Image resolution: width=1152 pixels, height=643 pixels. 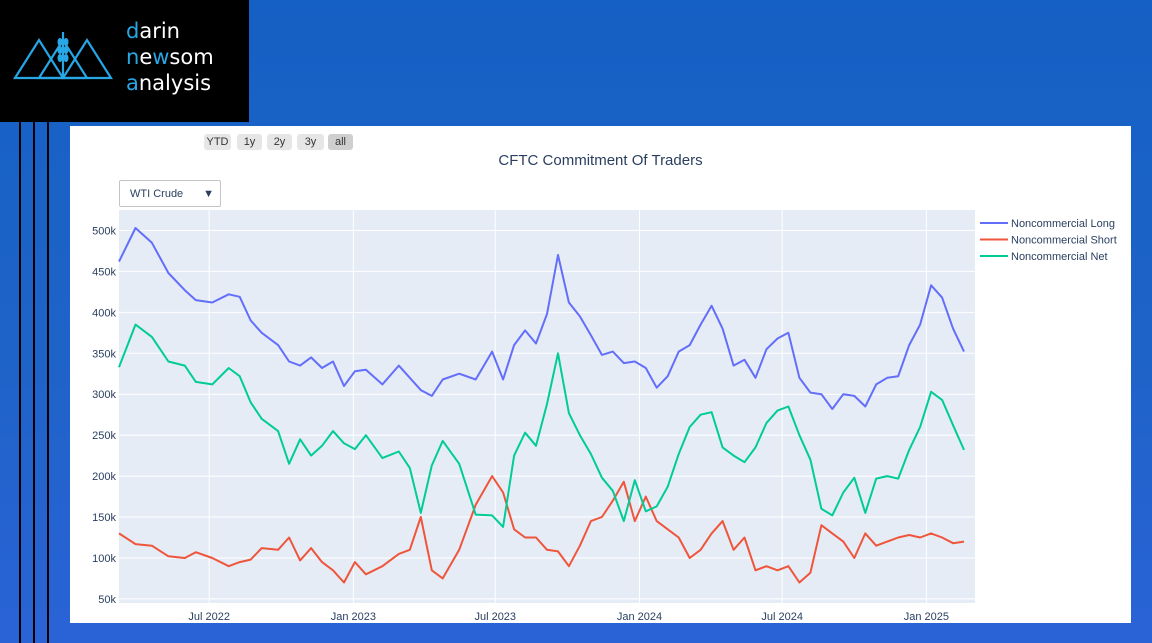 What do you see at coordinates (279, 142) in the screenshot?
I see `range-2y-button: 2y` at bounding box center [279, 142].